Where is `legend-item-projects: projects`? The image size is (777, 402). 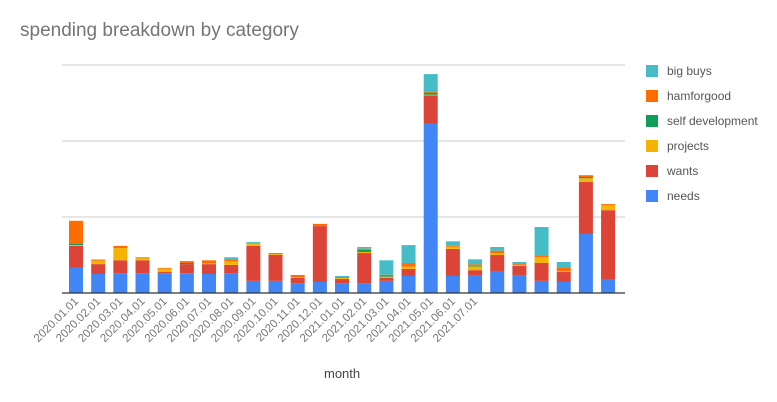 legend-item-projects: projects is located at coordinates (702, 145).